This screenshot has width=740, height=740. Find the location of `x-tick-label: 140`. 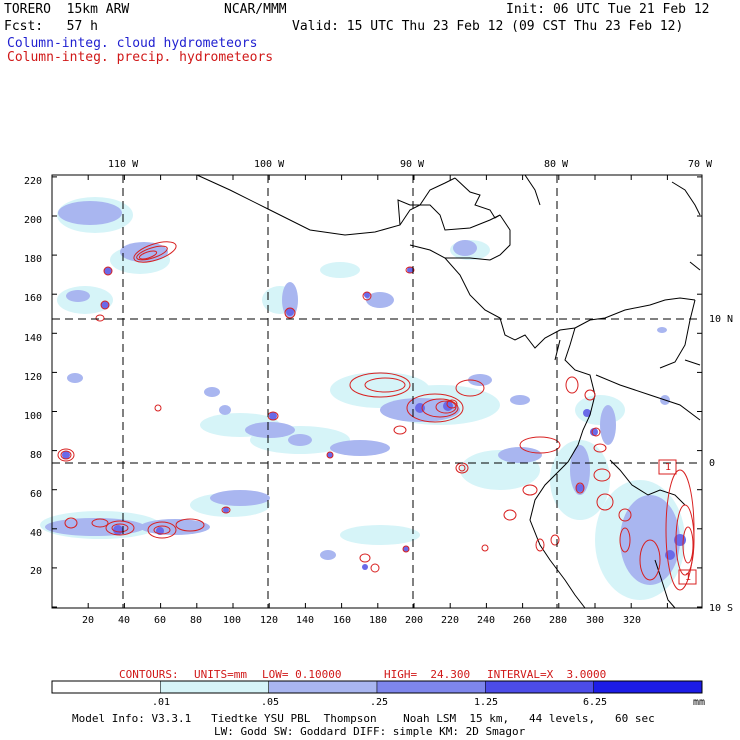

x-tick-label: 140 is located at coordinates (305, 620).